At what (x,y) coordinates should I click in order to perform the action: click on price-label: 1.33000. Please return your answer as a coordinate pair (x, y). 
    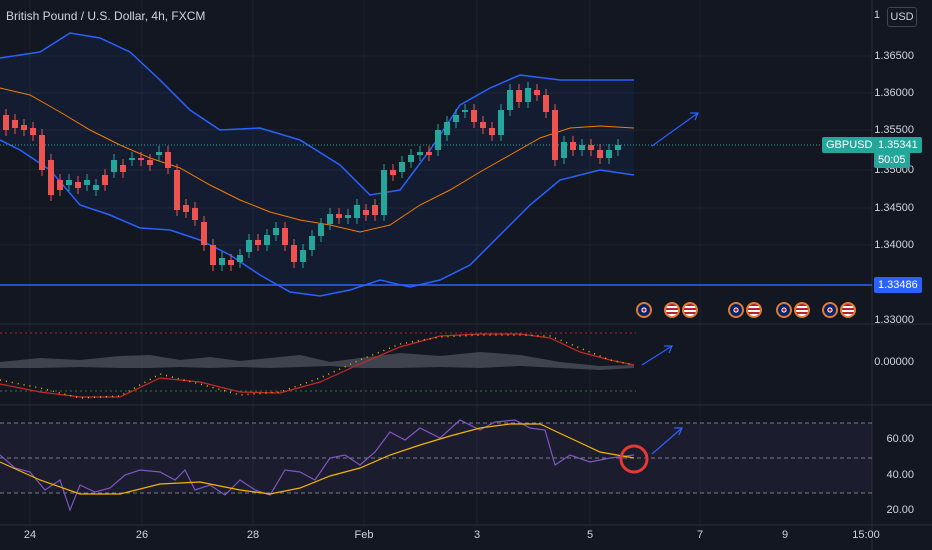
    Looking at the image, I should click on (894, 320).